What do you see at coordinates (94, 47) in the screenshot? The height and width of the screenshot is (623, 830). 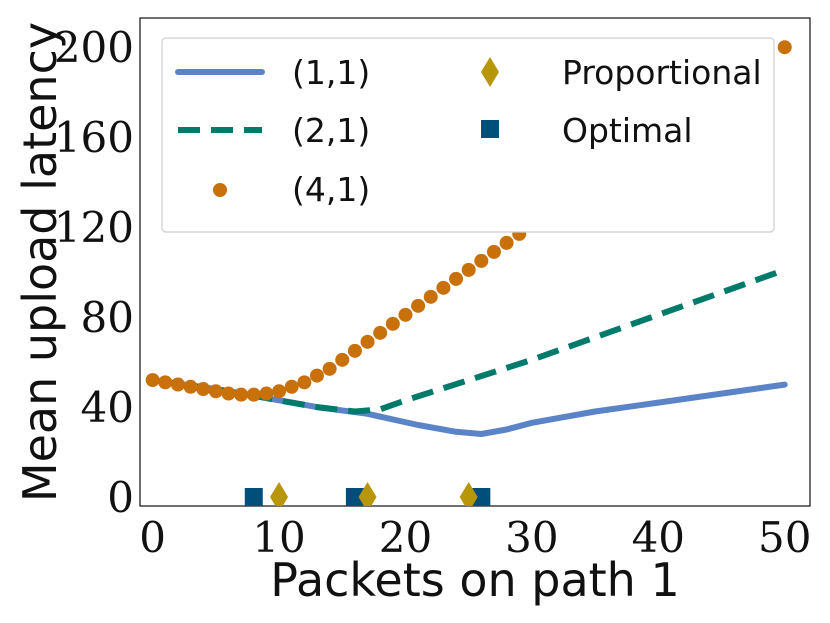 I see `y-tick-label: 200` at bounding box center [94, 47].